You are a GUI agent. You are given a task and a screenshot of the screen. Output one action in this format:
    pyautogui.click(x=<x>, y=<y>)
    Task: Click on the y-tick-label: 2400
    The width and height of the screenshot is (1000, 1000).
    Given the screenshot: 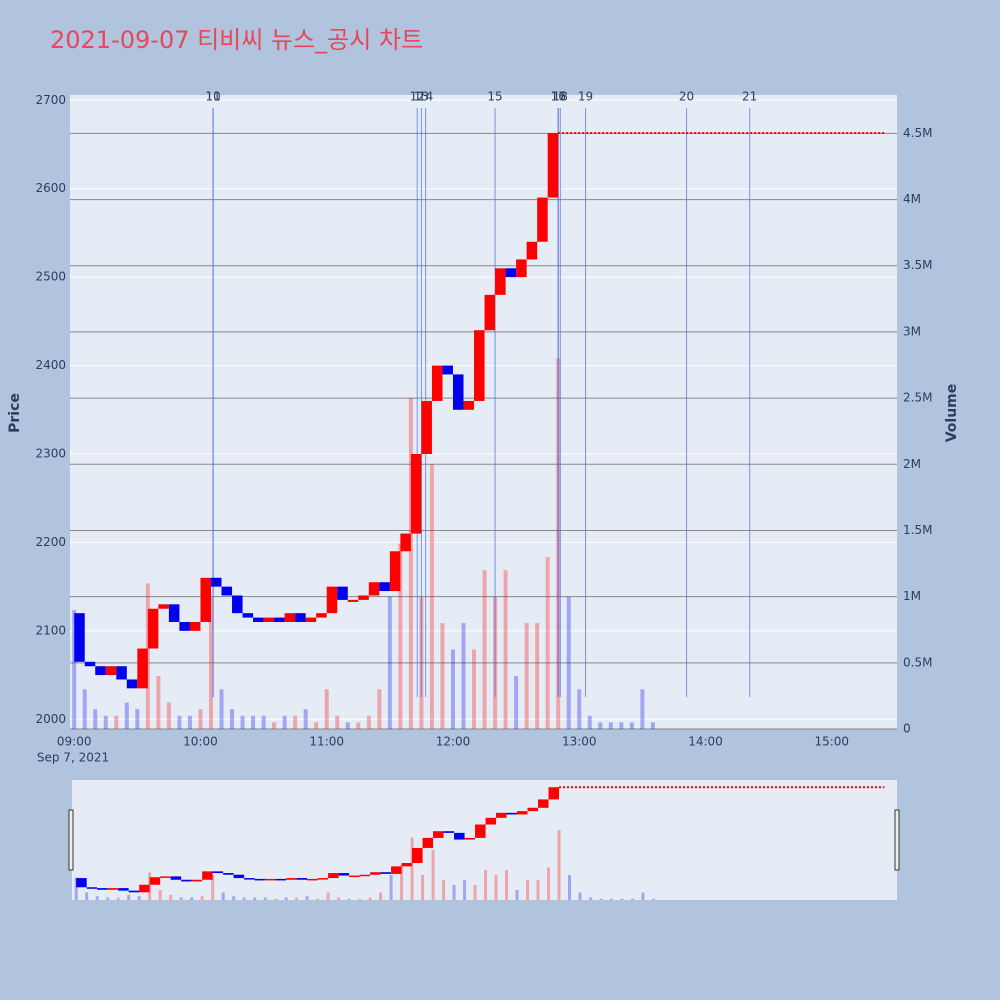 What is the action you would take?
    pyautogui.click(x=50, y=365)
    